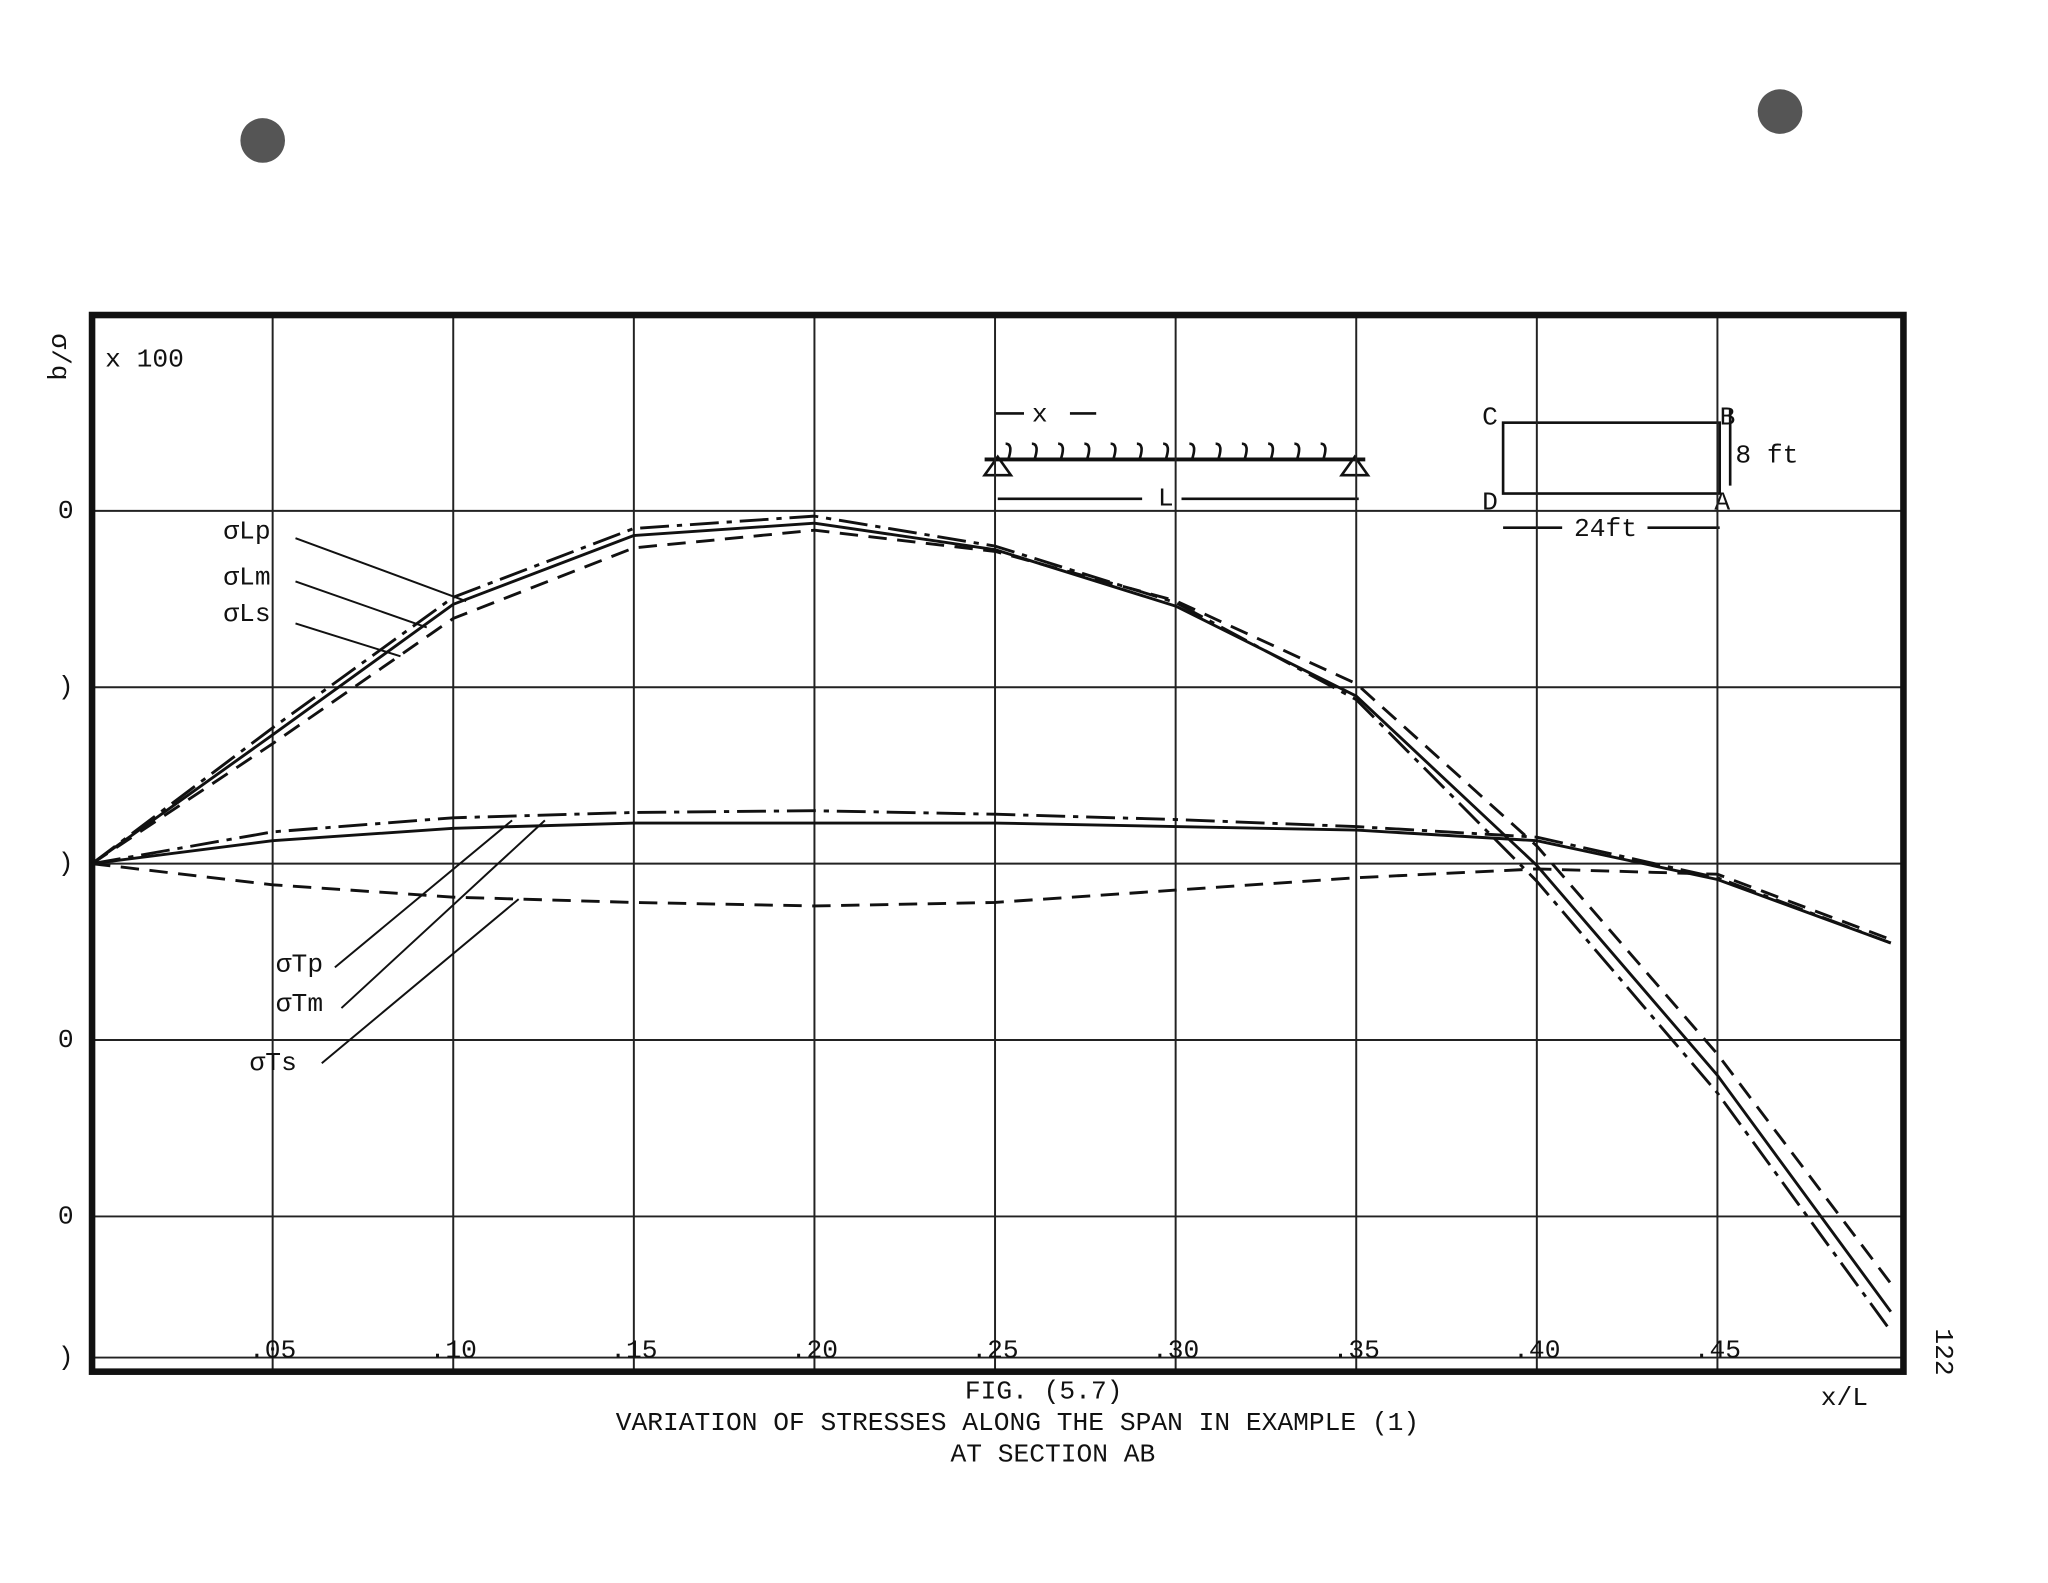 This screenshot has width=2048, height=1583. I want to click on legend-label: σLm, so click(246, 577).